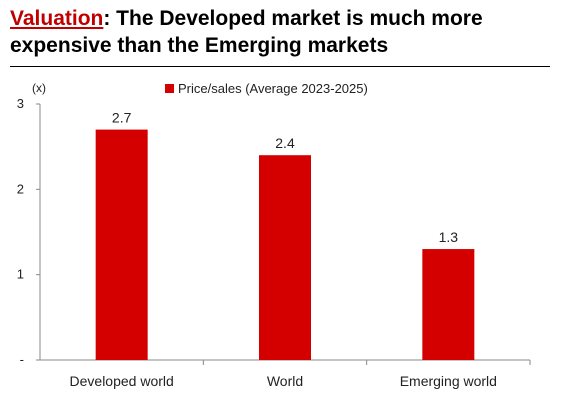 This screenshot has height=410, width=580. Describe the element at coordinates (39, 88) in the screenshot. I see `y-axis-unit: (x)` at that location.